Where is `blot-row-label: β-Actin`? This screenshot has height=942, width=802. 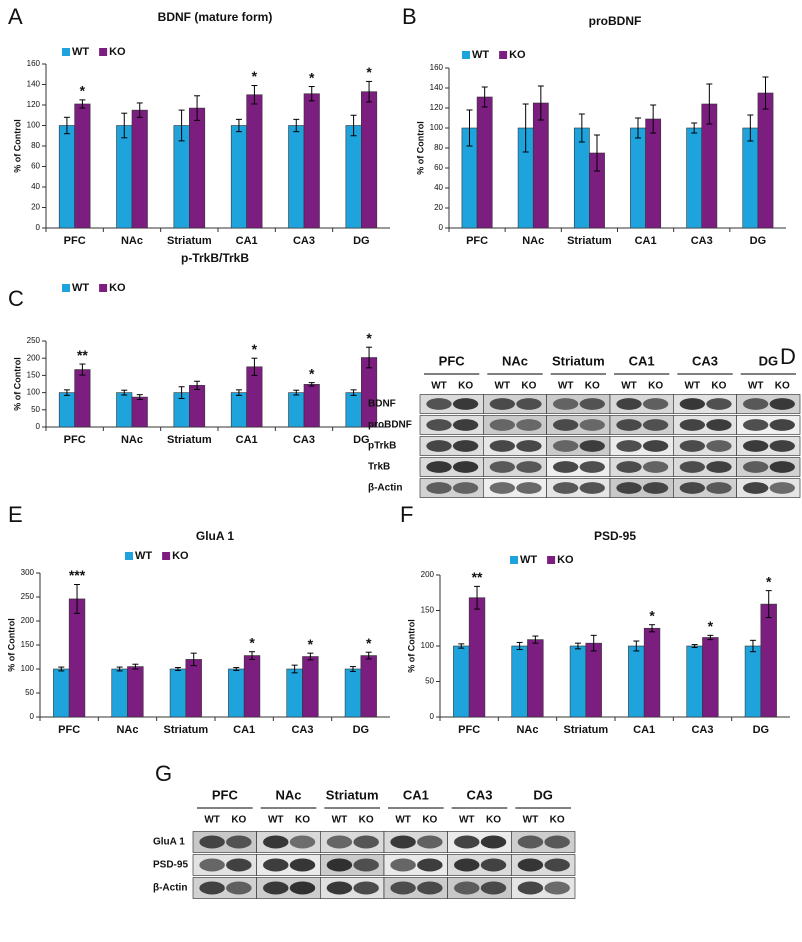
blot-row-label: β-Actin is located at coordinates (385, 488).